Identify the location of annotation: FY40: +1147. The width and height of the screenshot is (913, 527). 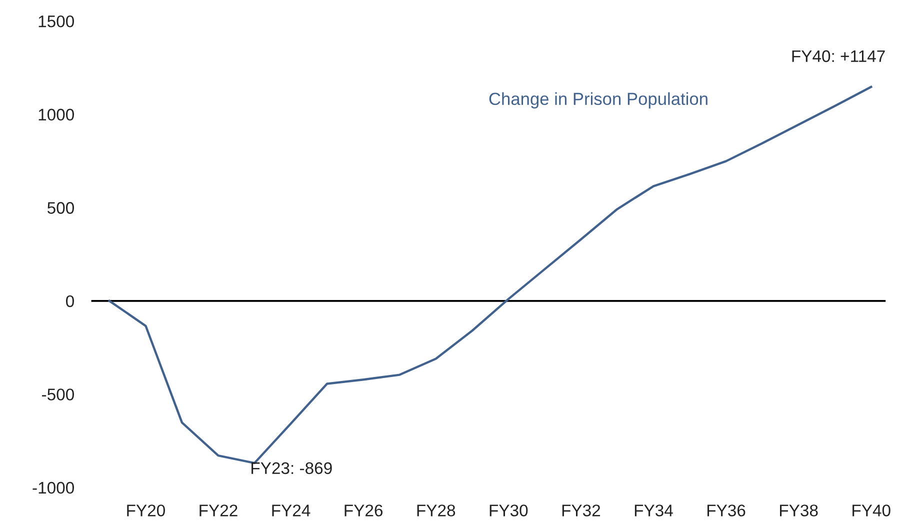
(838, 56).